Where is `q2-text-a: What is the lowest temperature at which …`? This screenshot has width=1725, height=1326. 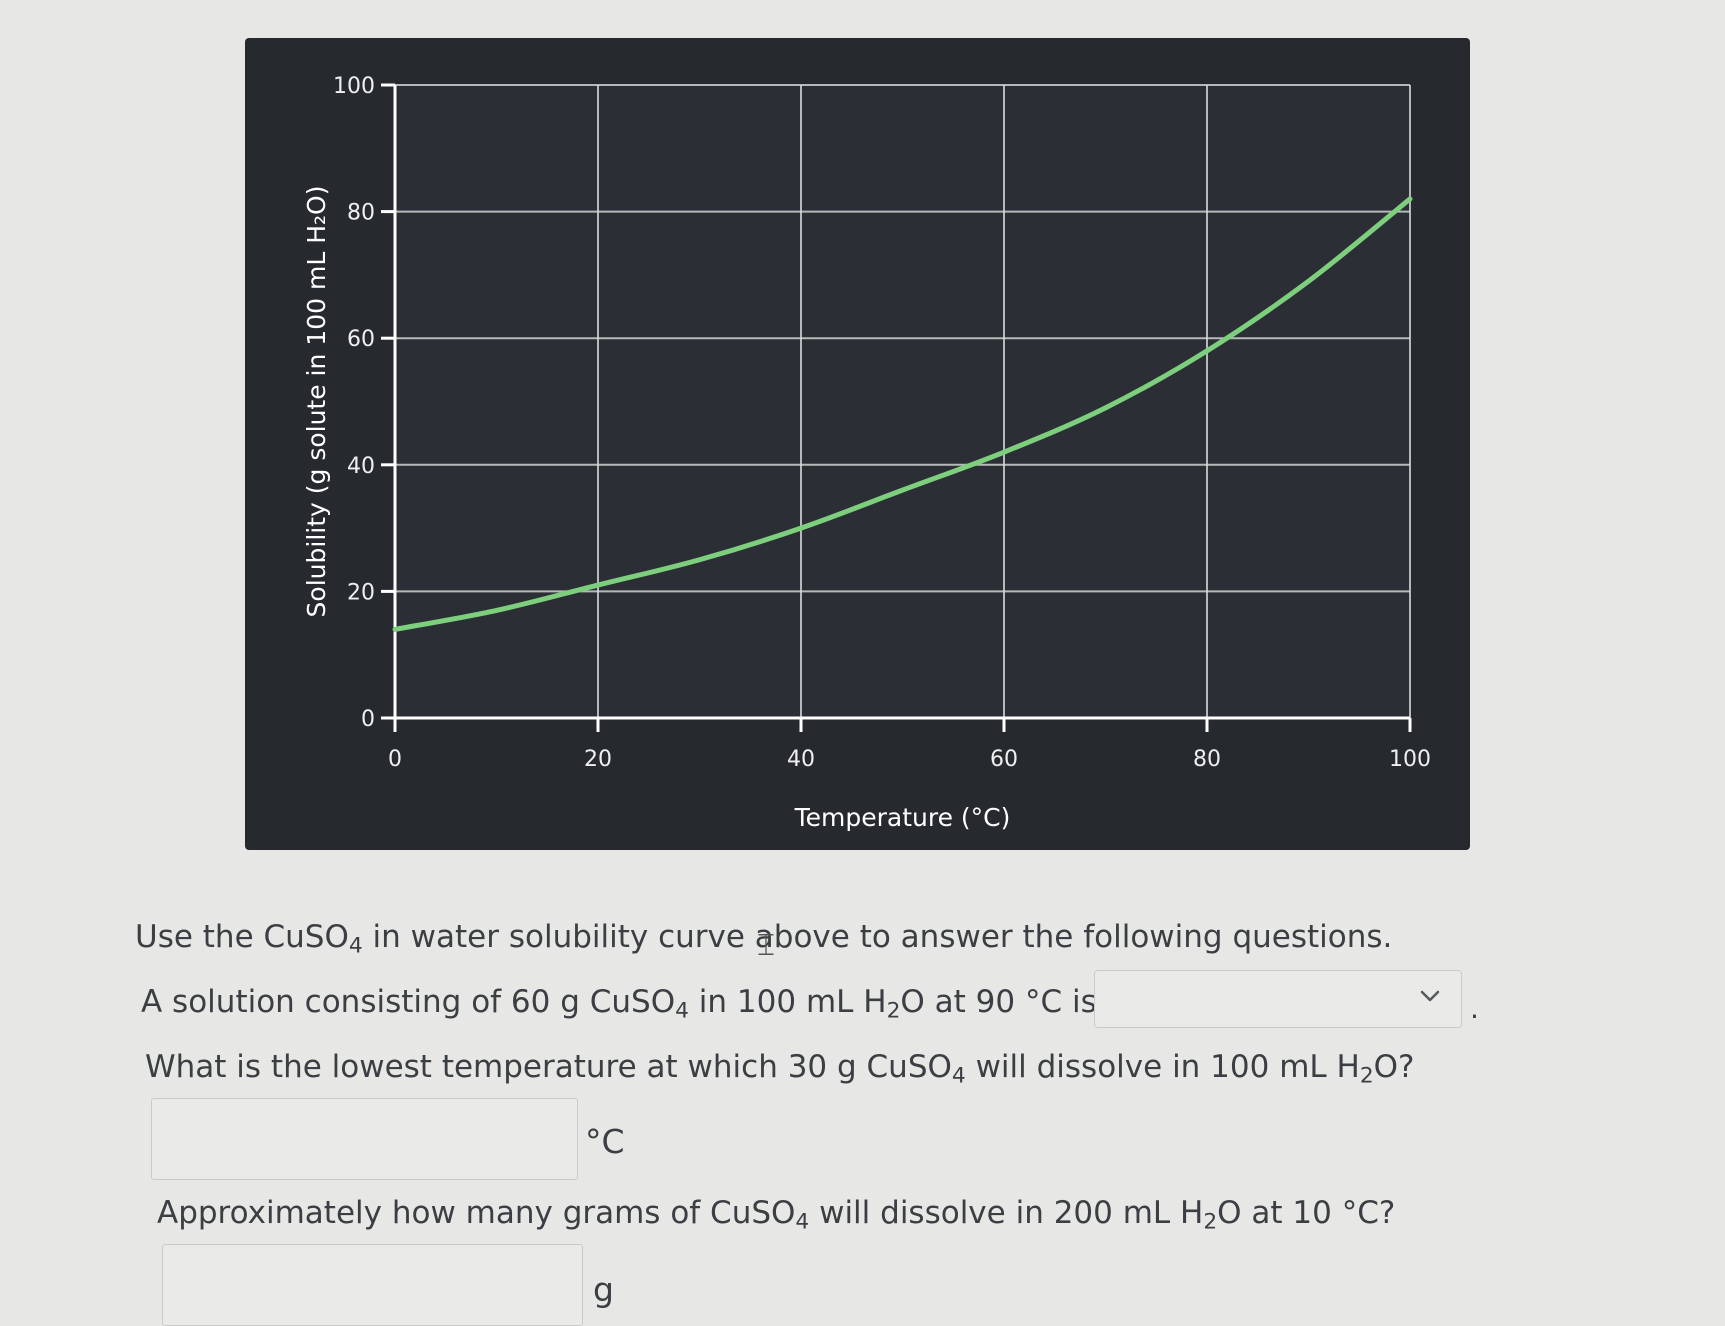 q2-text-a: What is the lowest temperature at which … is located at coordinates (548, 1067).